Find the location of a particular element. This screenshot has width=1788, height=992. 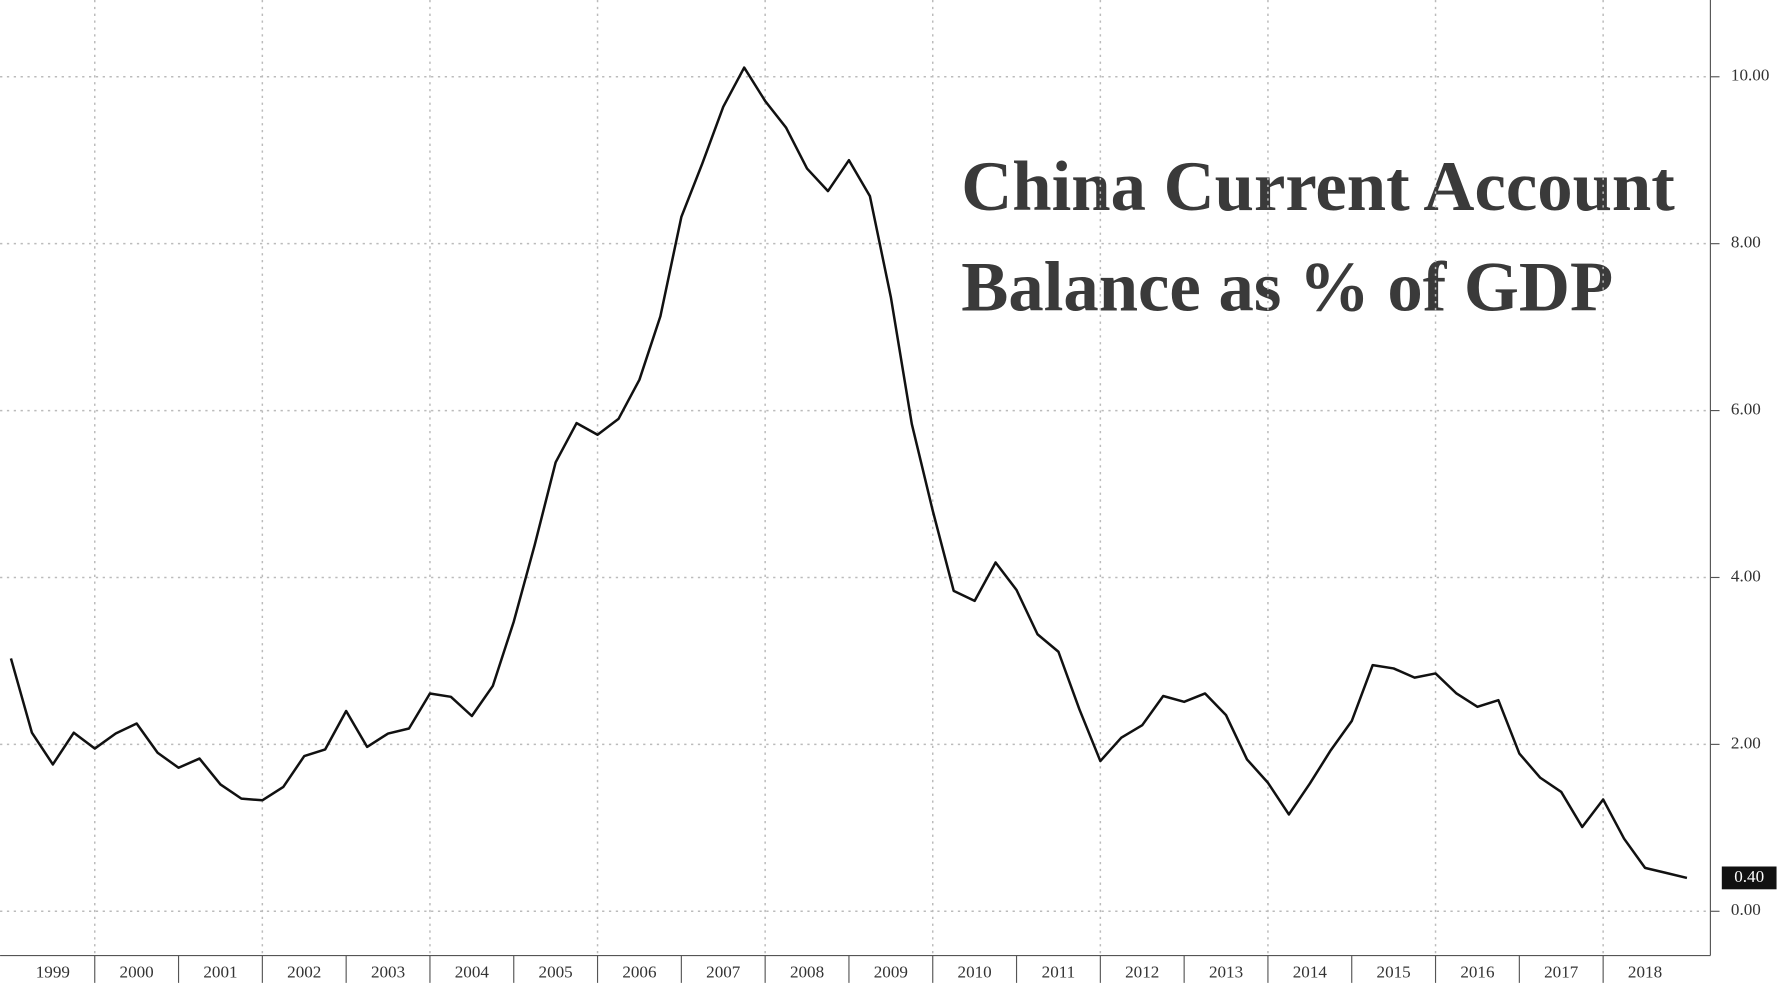

last-value-label: 0.40 is located at coordinates (1749, 876).